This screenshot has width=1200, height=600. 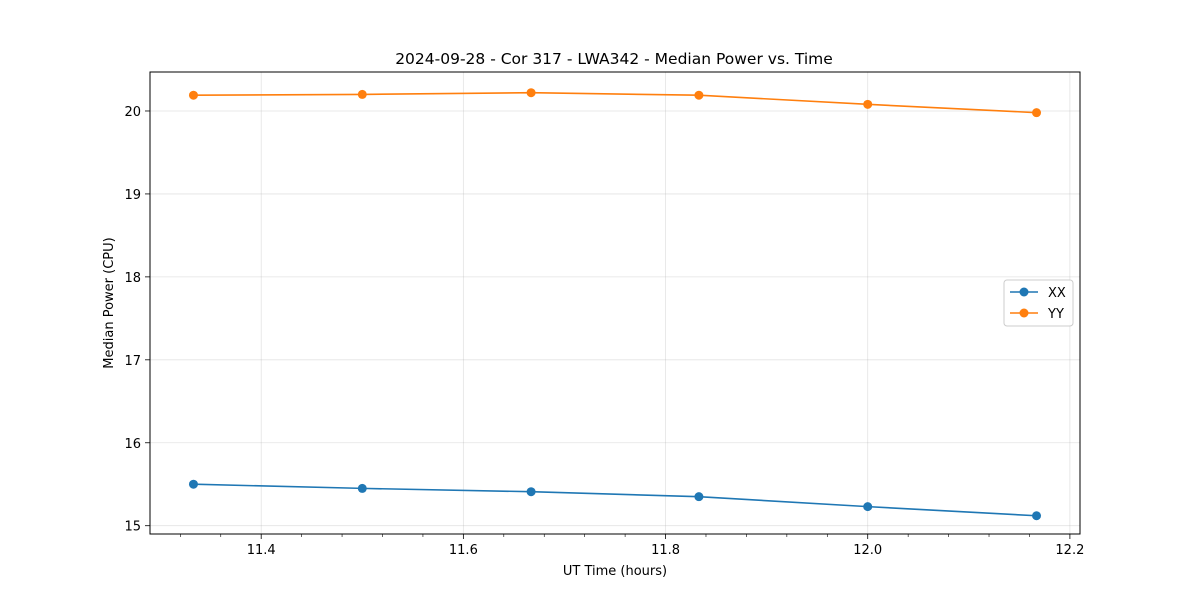 What do you see at coordinates (132, 361) in the screenshot?
I see `y-tick-label: 17` at bounding box center [132, 361].